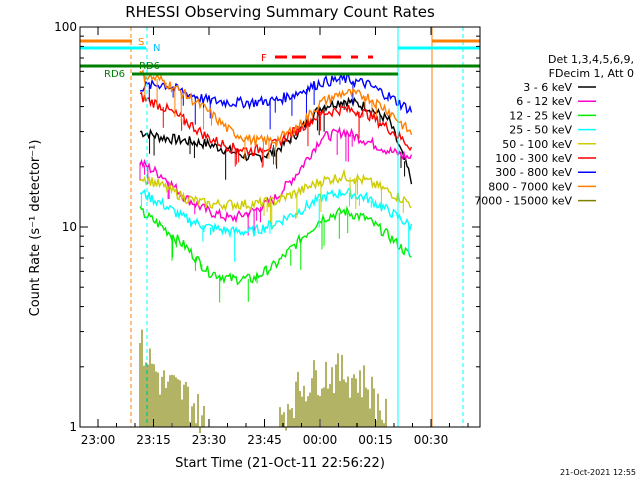  I want to click on x-axis-label: Start Time (21-Oct-11 22:56:22), so click(280, 463).